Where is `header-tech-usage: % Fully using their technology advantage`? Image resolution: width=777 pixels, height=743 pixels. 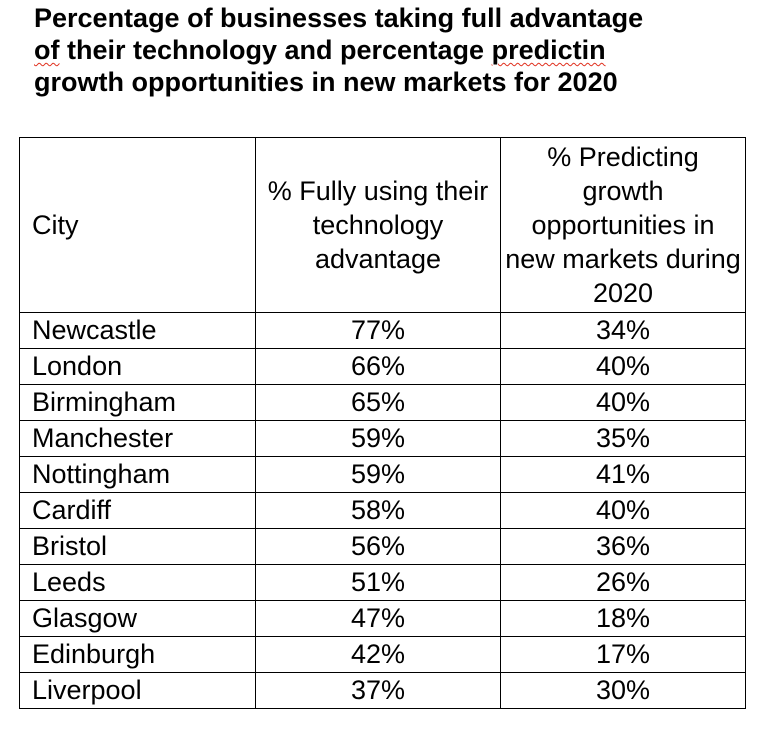 header-tech-usage: % Fully using their technology advantage is located at coordinates (378, 225).